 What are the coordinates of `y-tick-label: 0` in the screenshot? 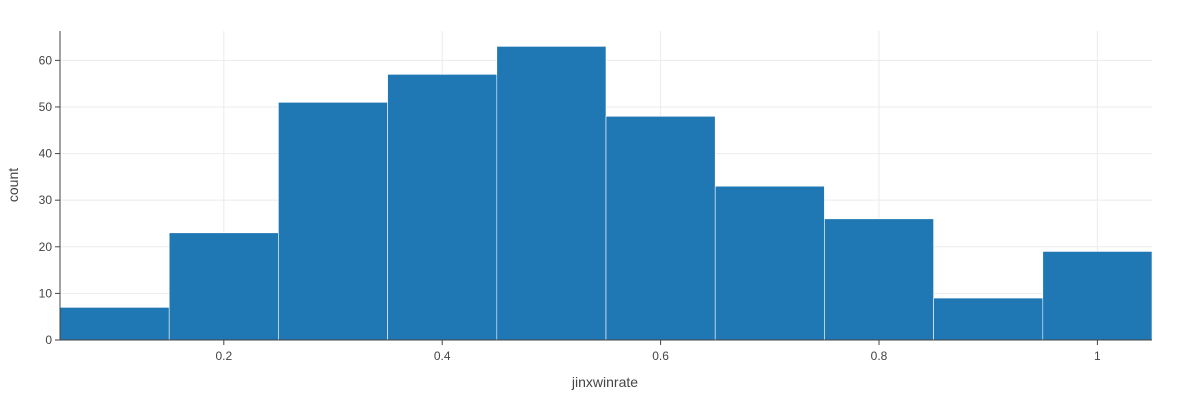 It's located at (48, 340).